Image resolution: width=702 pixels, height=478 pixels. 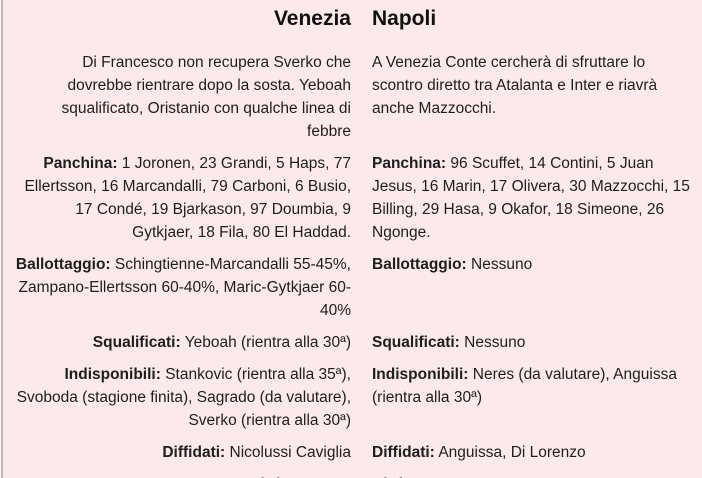 I want to click on section-diffidati-napoli: Diffidati: Anguissa, Di Lorenzo, so click(x=531, y=452).